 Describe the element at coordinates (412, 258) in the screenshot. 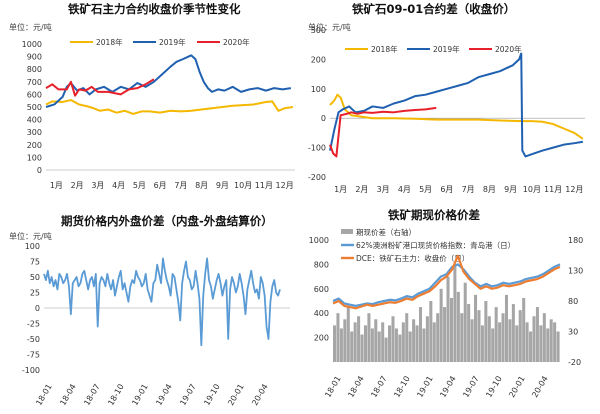

I see `legend-dce-close: DCE：铁矿石主力：收盘价（日）` at that location.